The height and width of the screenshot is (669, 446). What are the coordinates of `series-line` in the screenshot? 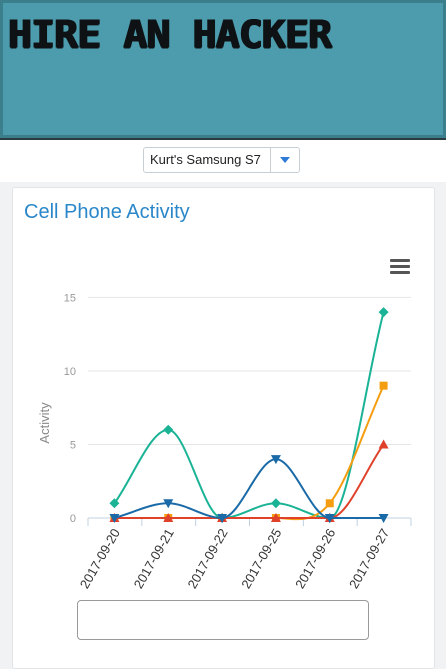 It's located at (249, 453).